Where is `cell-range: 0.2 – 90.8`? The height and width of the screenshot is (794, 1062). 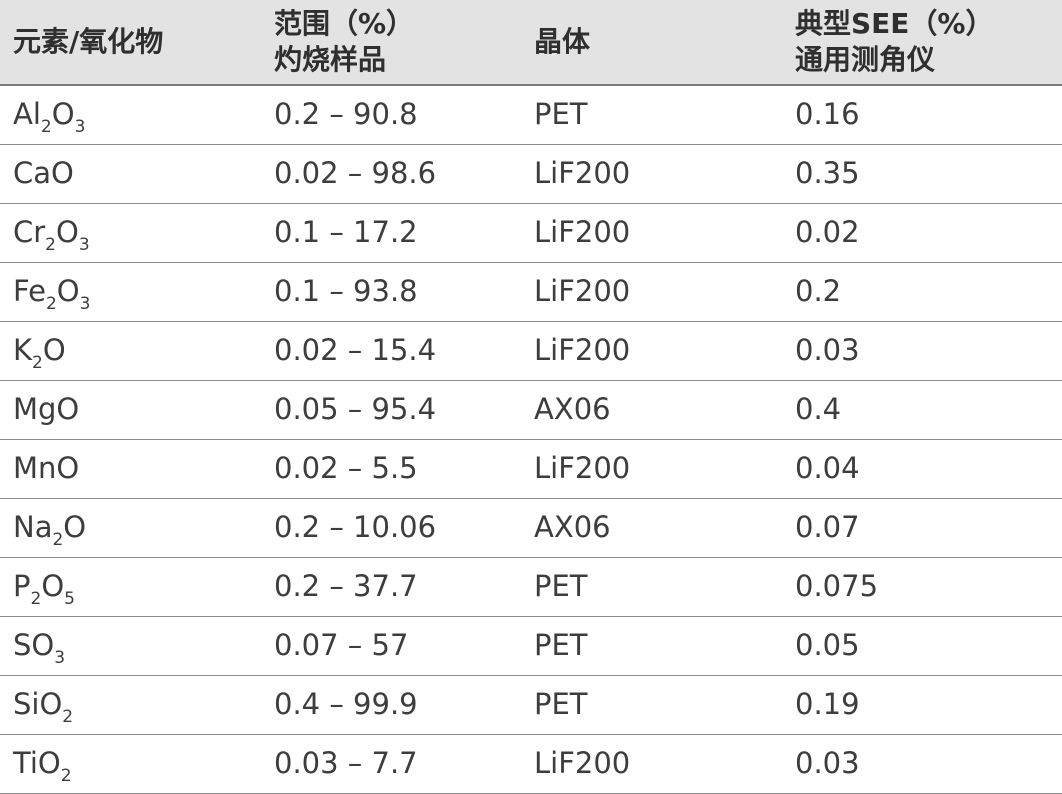
cell-range: 0.2 – 90.8 is located at coordinates (346, 114).